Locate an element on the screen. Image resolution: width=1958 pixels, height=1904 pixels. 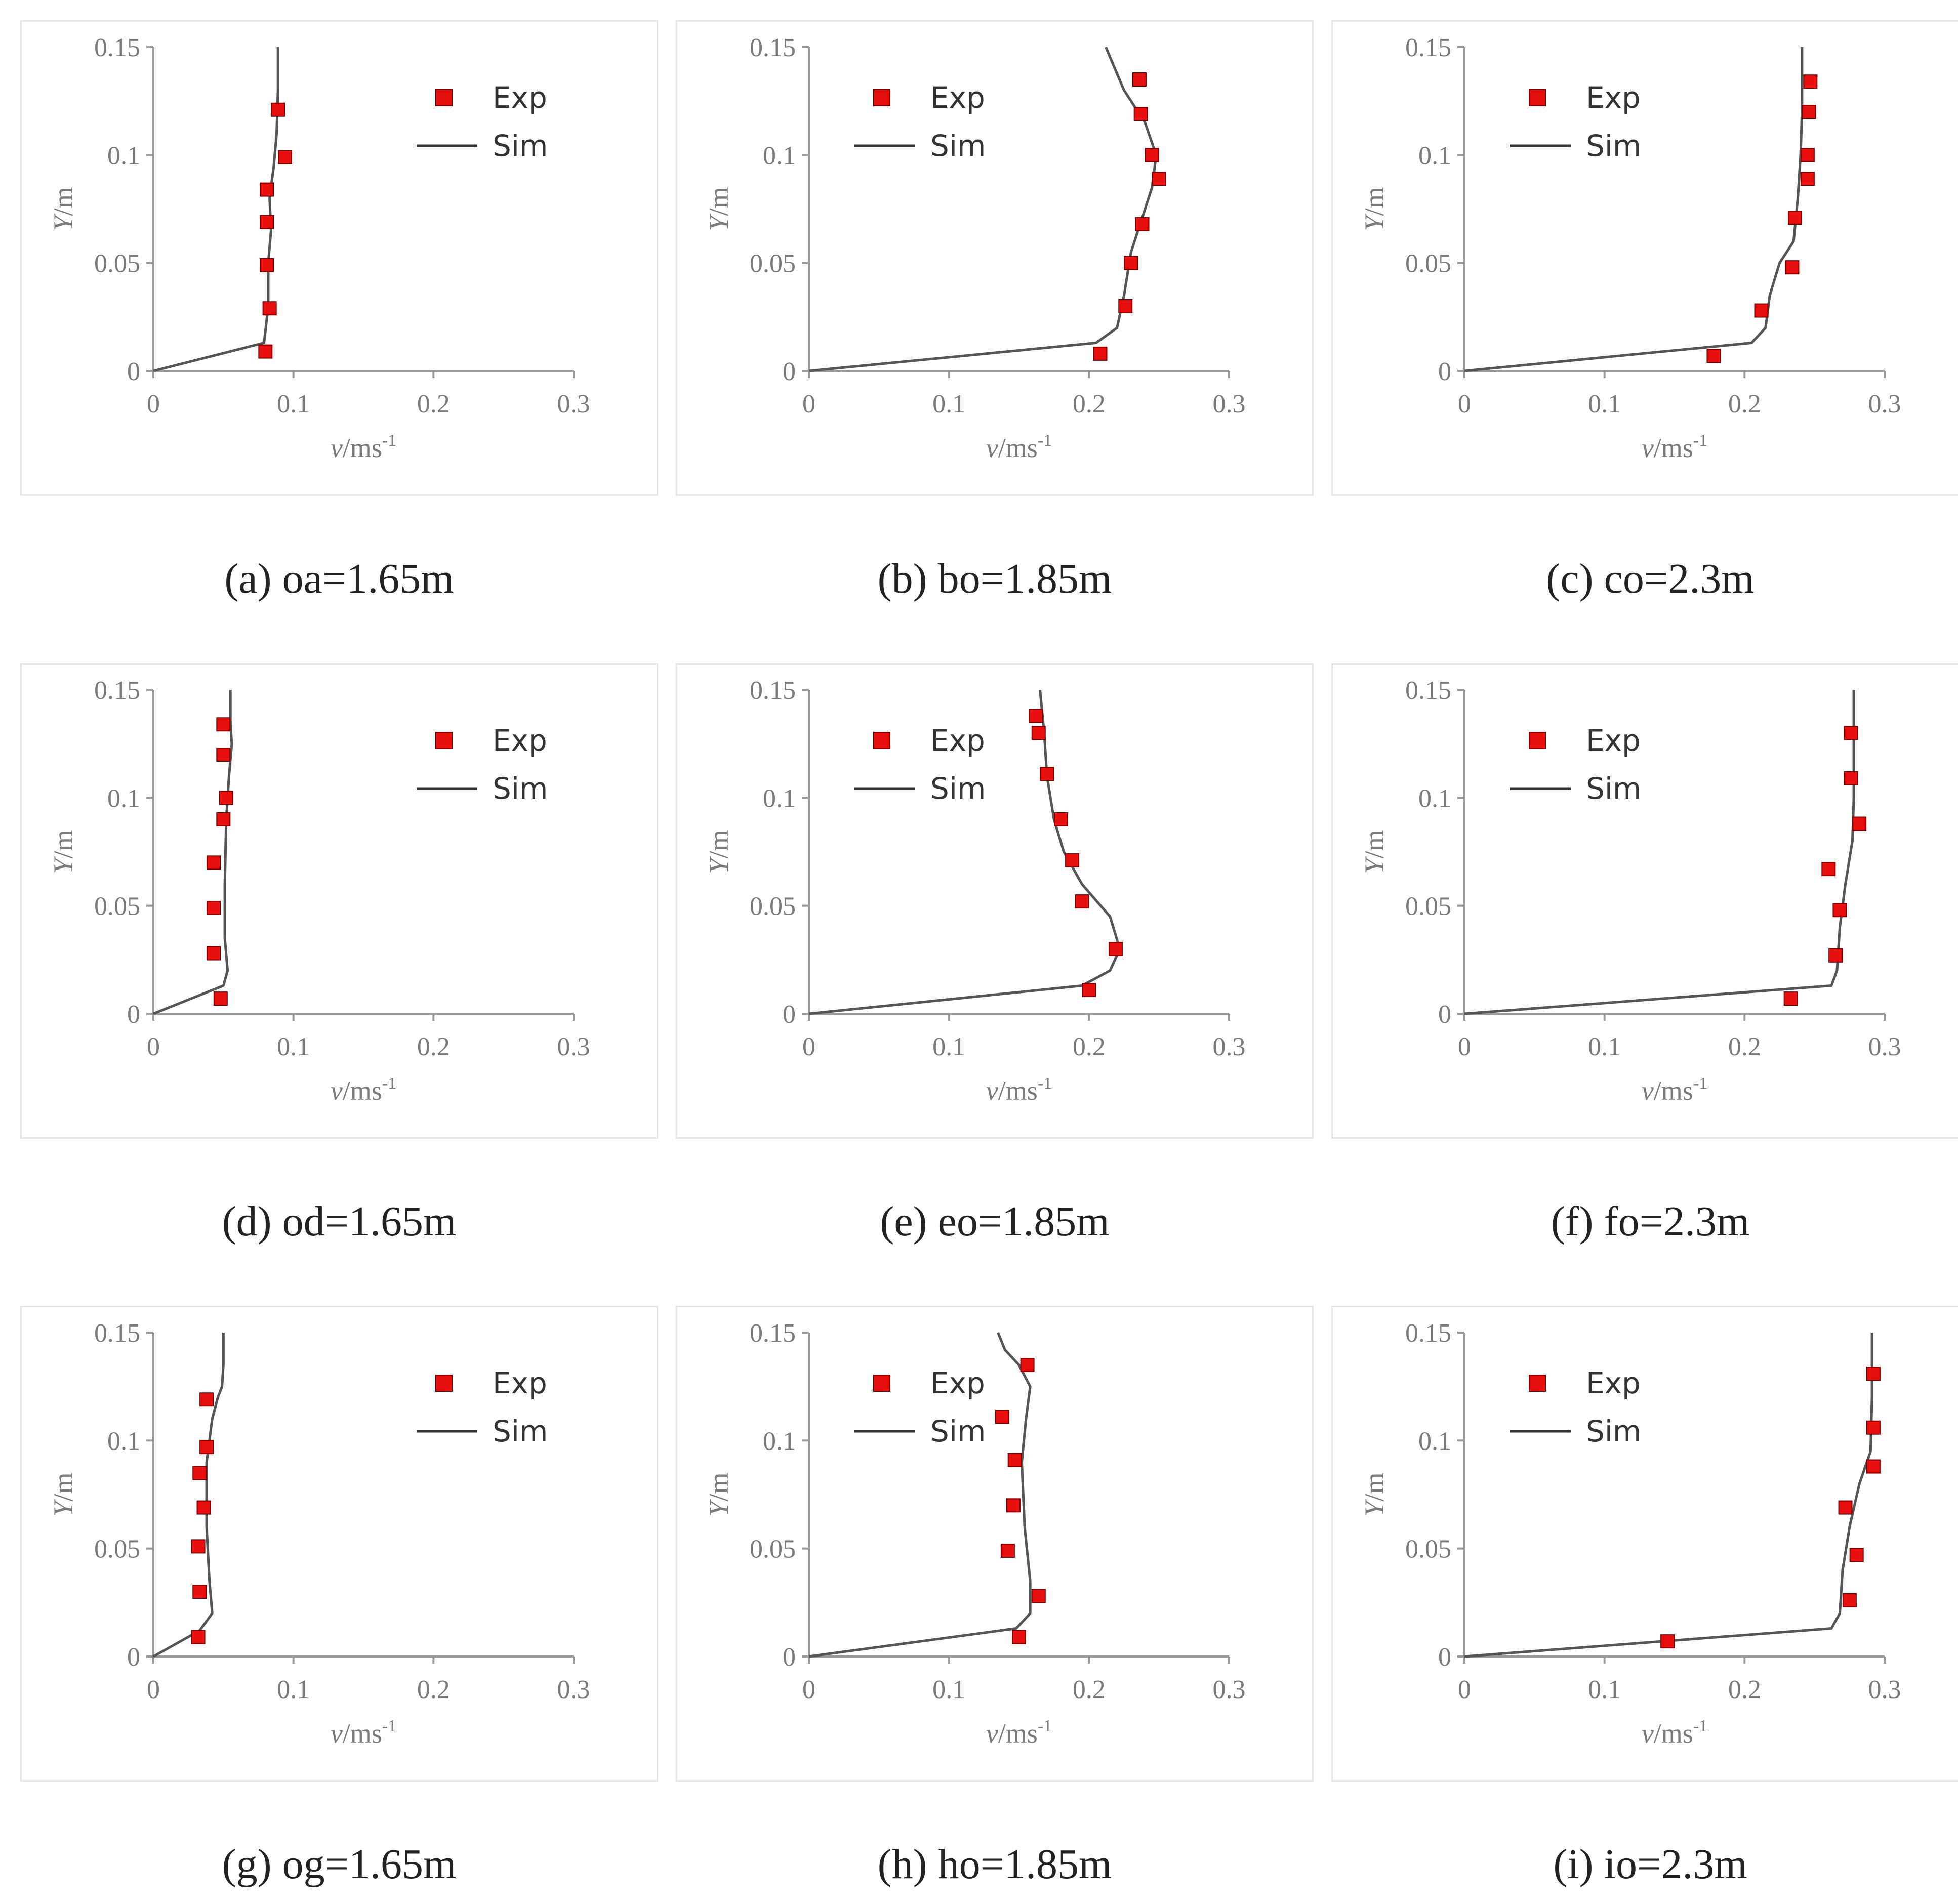
panel-caption: (b) bo=1.85m is located at coordinates (995, 578).